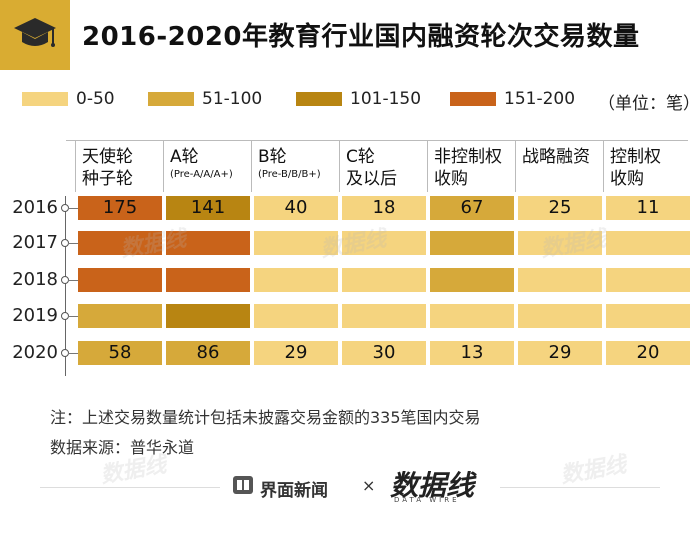 The height and width of the screenshot is (535, 700). Describe the element at coordinates (371, 179) in the screenshot. I see `column-header-line2: 及以后` at that location.